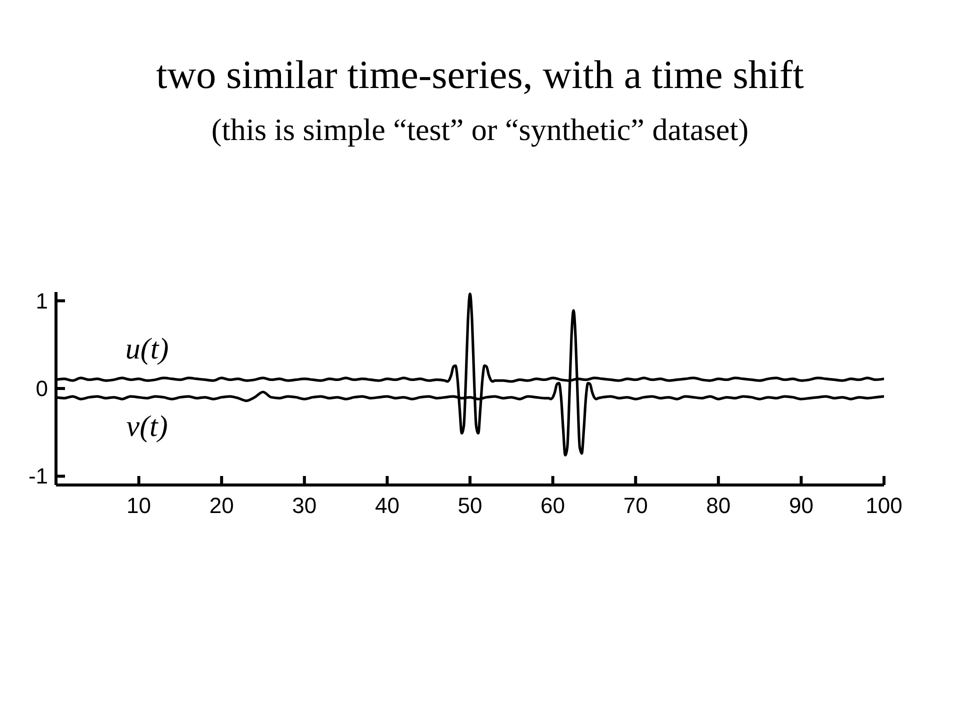  Describe the element at coordinates (635, 505) in the screenshot. I see `x-tick-label: 70` at that location.